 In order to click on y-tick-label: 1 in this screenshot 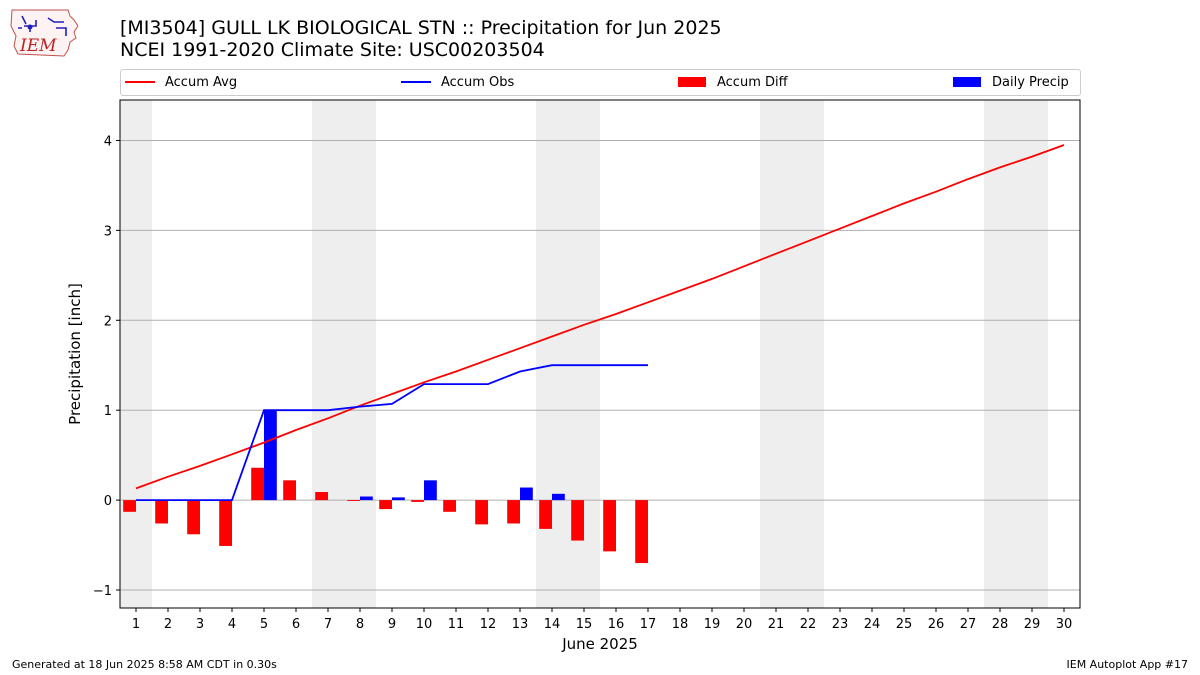, I will do `click(108, 411)`.